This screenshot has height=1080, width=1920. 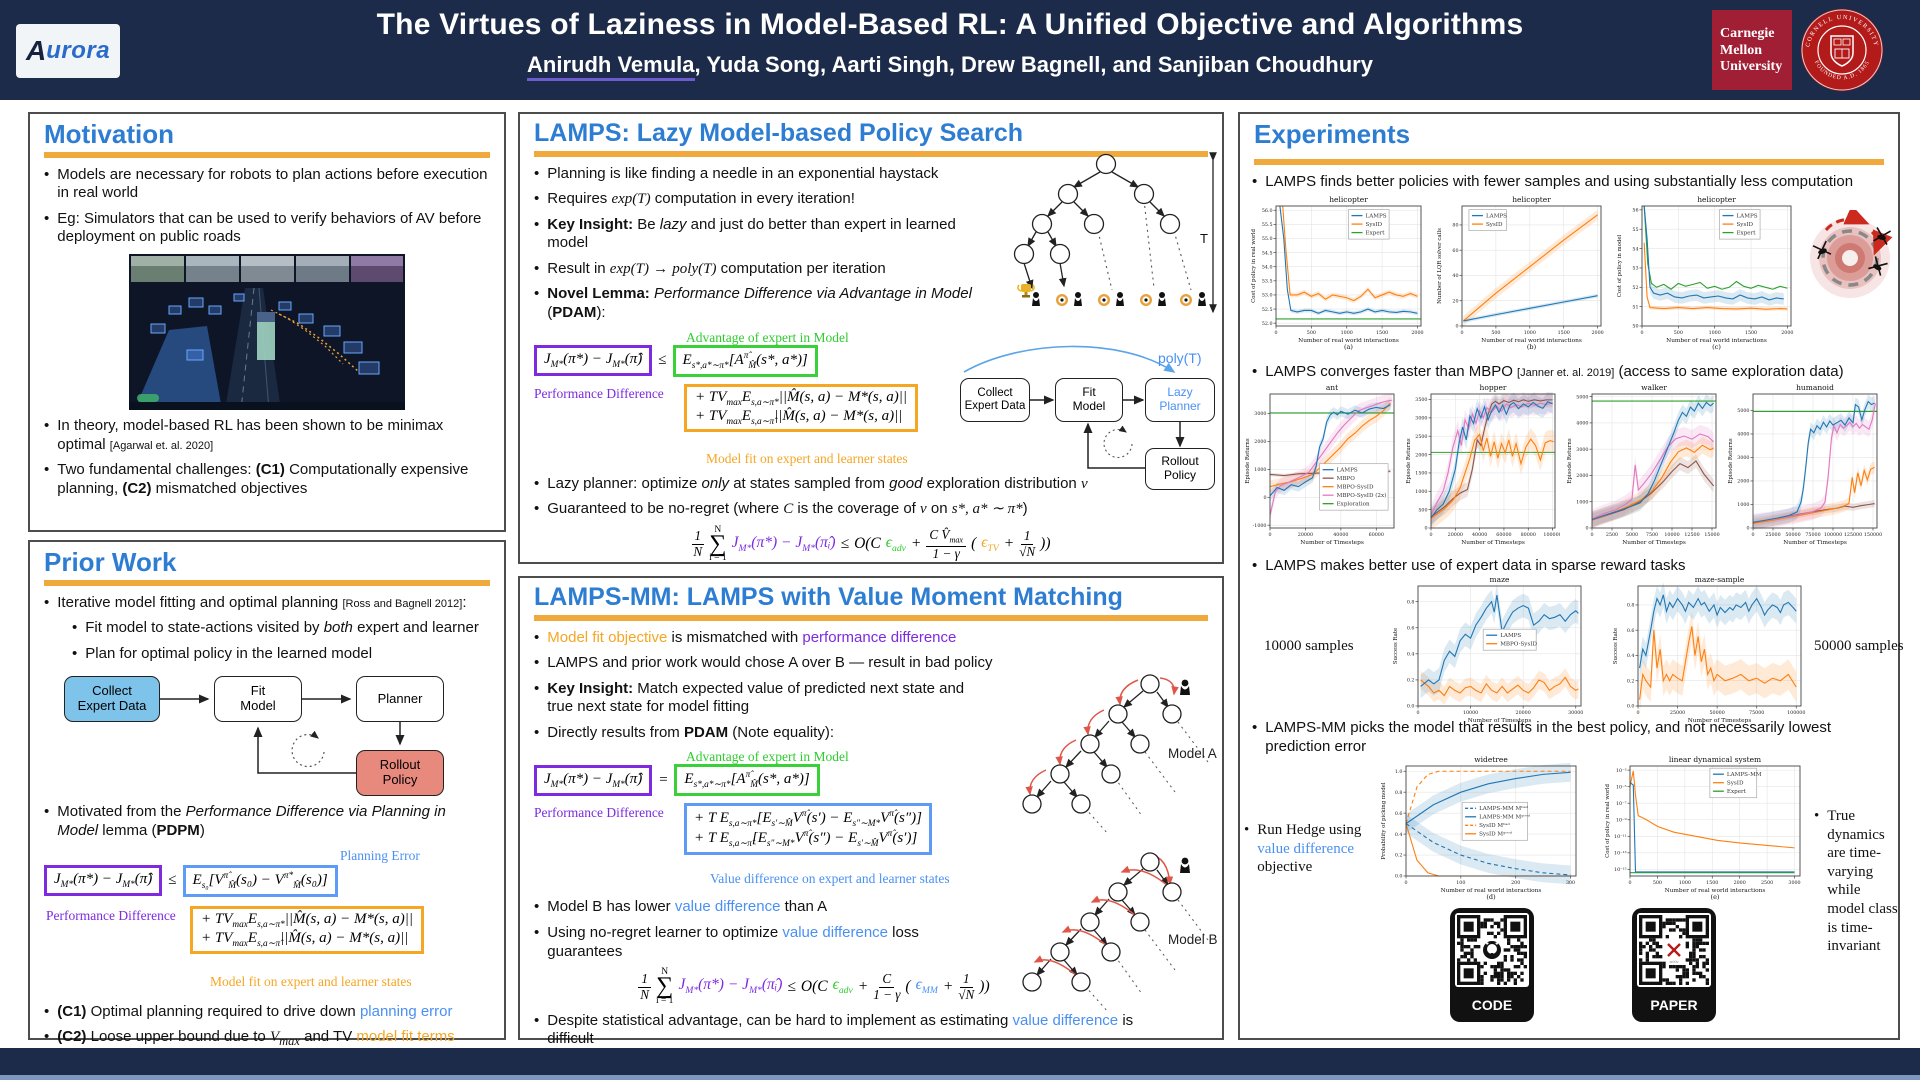 What do you see at coordinates (1267, 225) in the screenshot?
I see `svg-text: 55.5` at bounding box center [1267, 225].